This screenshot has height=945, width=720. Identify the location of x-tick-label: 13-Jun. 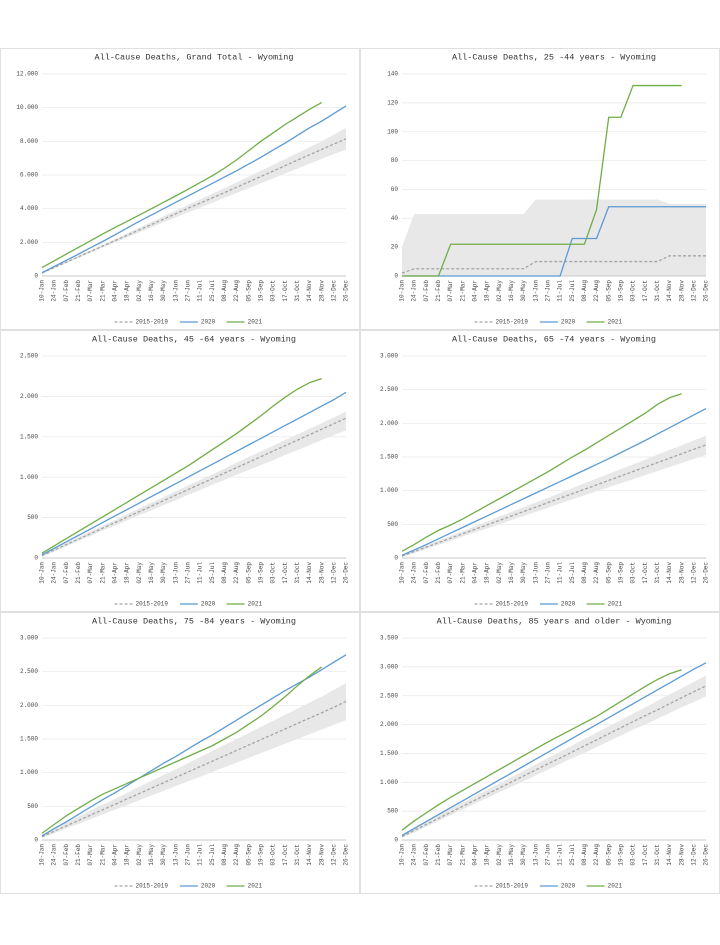
(175, 291).